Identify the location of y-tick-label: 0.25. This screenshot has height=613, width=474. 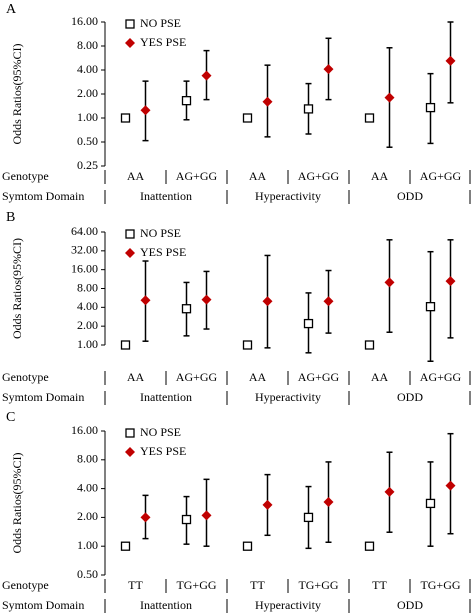
(87, 165).